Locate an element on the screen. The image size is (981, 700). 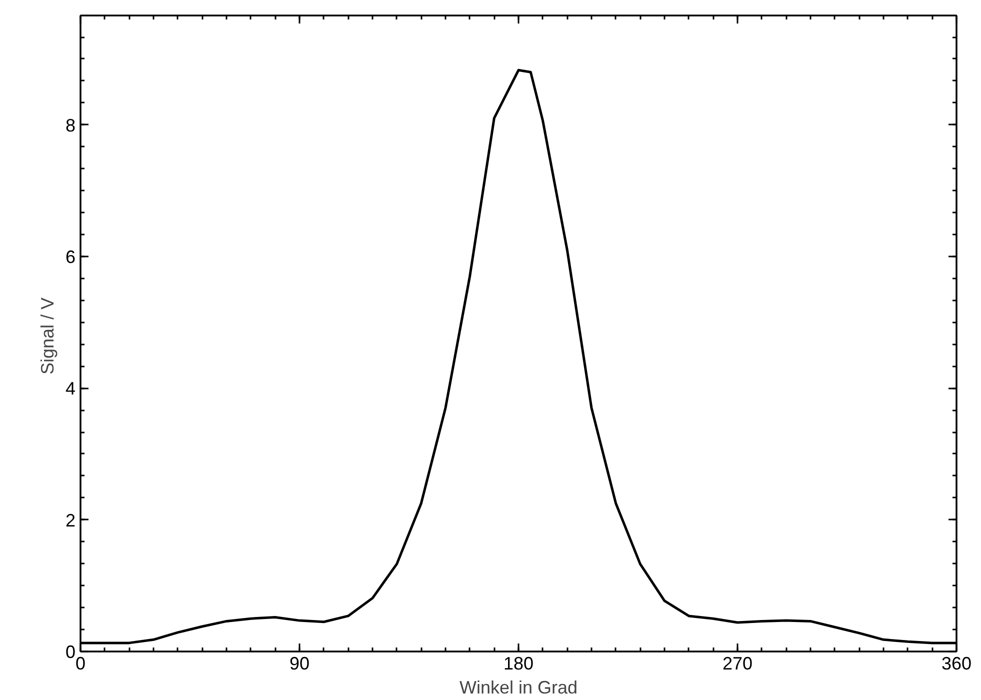
x-tick-label: 90 is located at coordinates (299, 664).